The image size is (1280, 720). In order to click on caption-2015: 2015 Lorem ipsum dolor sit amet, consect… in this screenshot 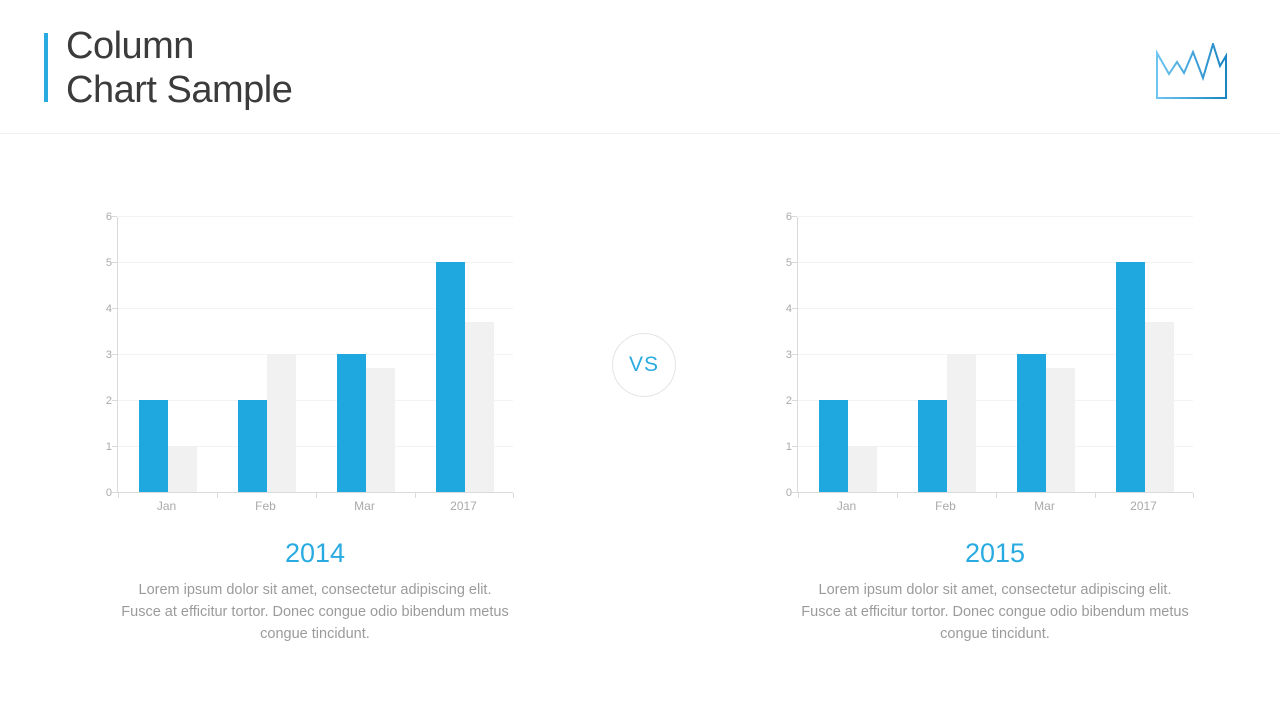, I will do `click(995, 591)`.